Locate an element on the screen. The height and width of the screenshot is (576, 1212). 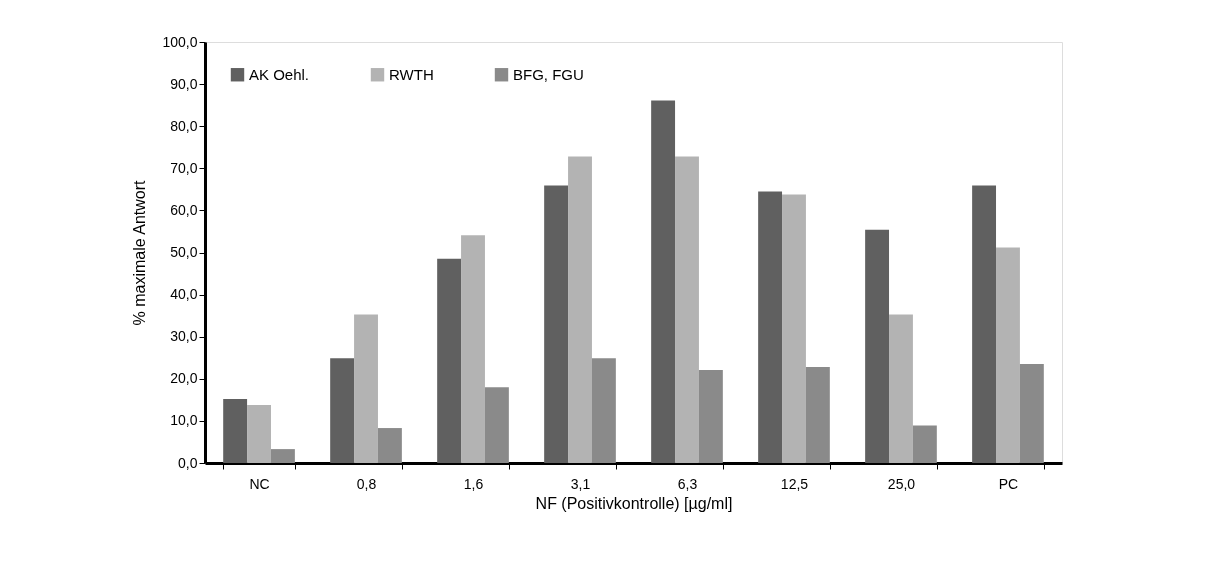
x-tick-label: NC is located at coordinates (259, 483).